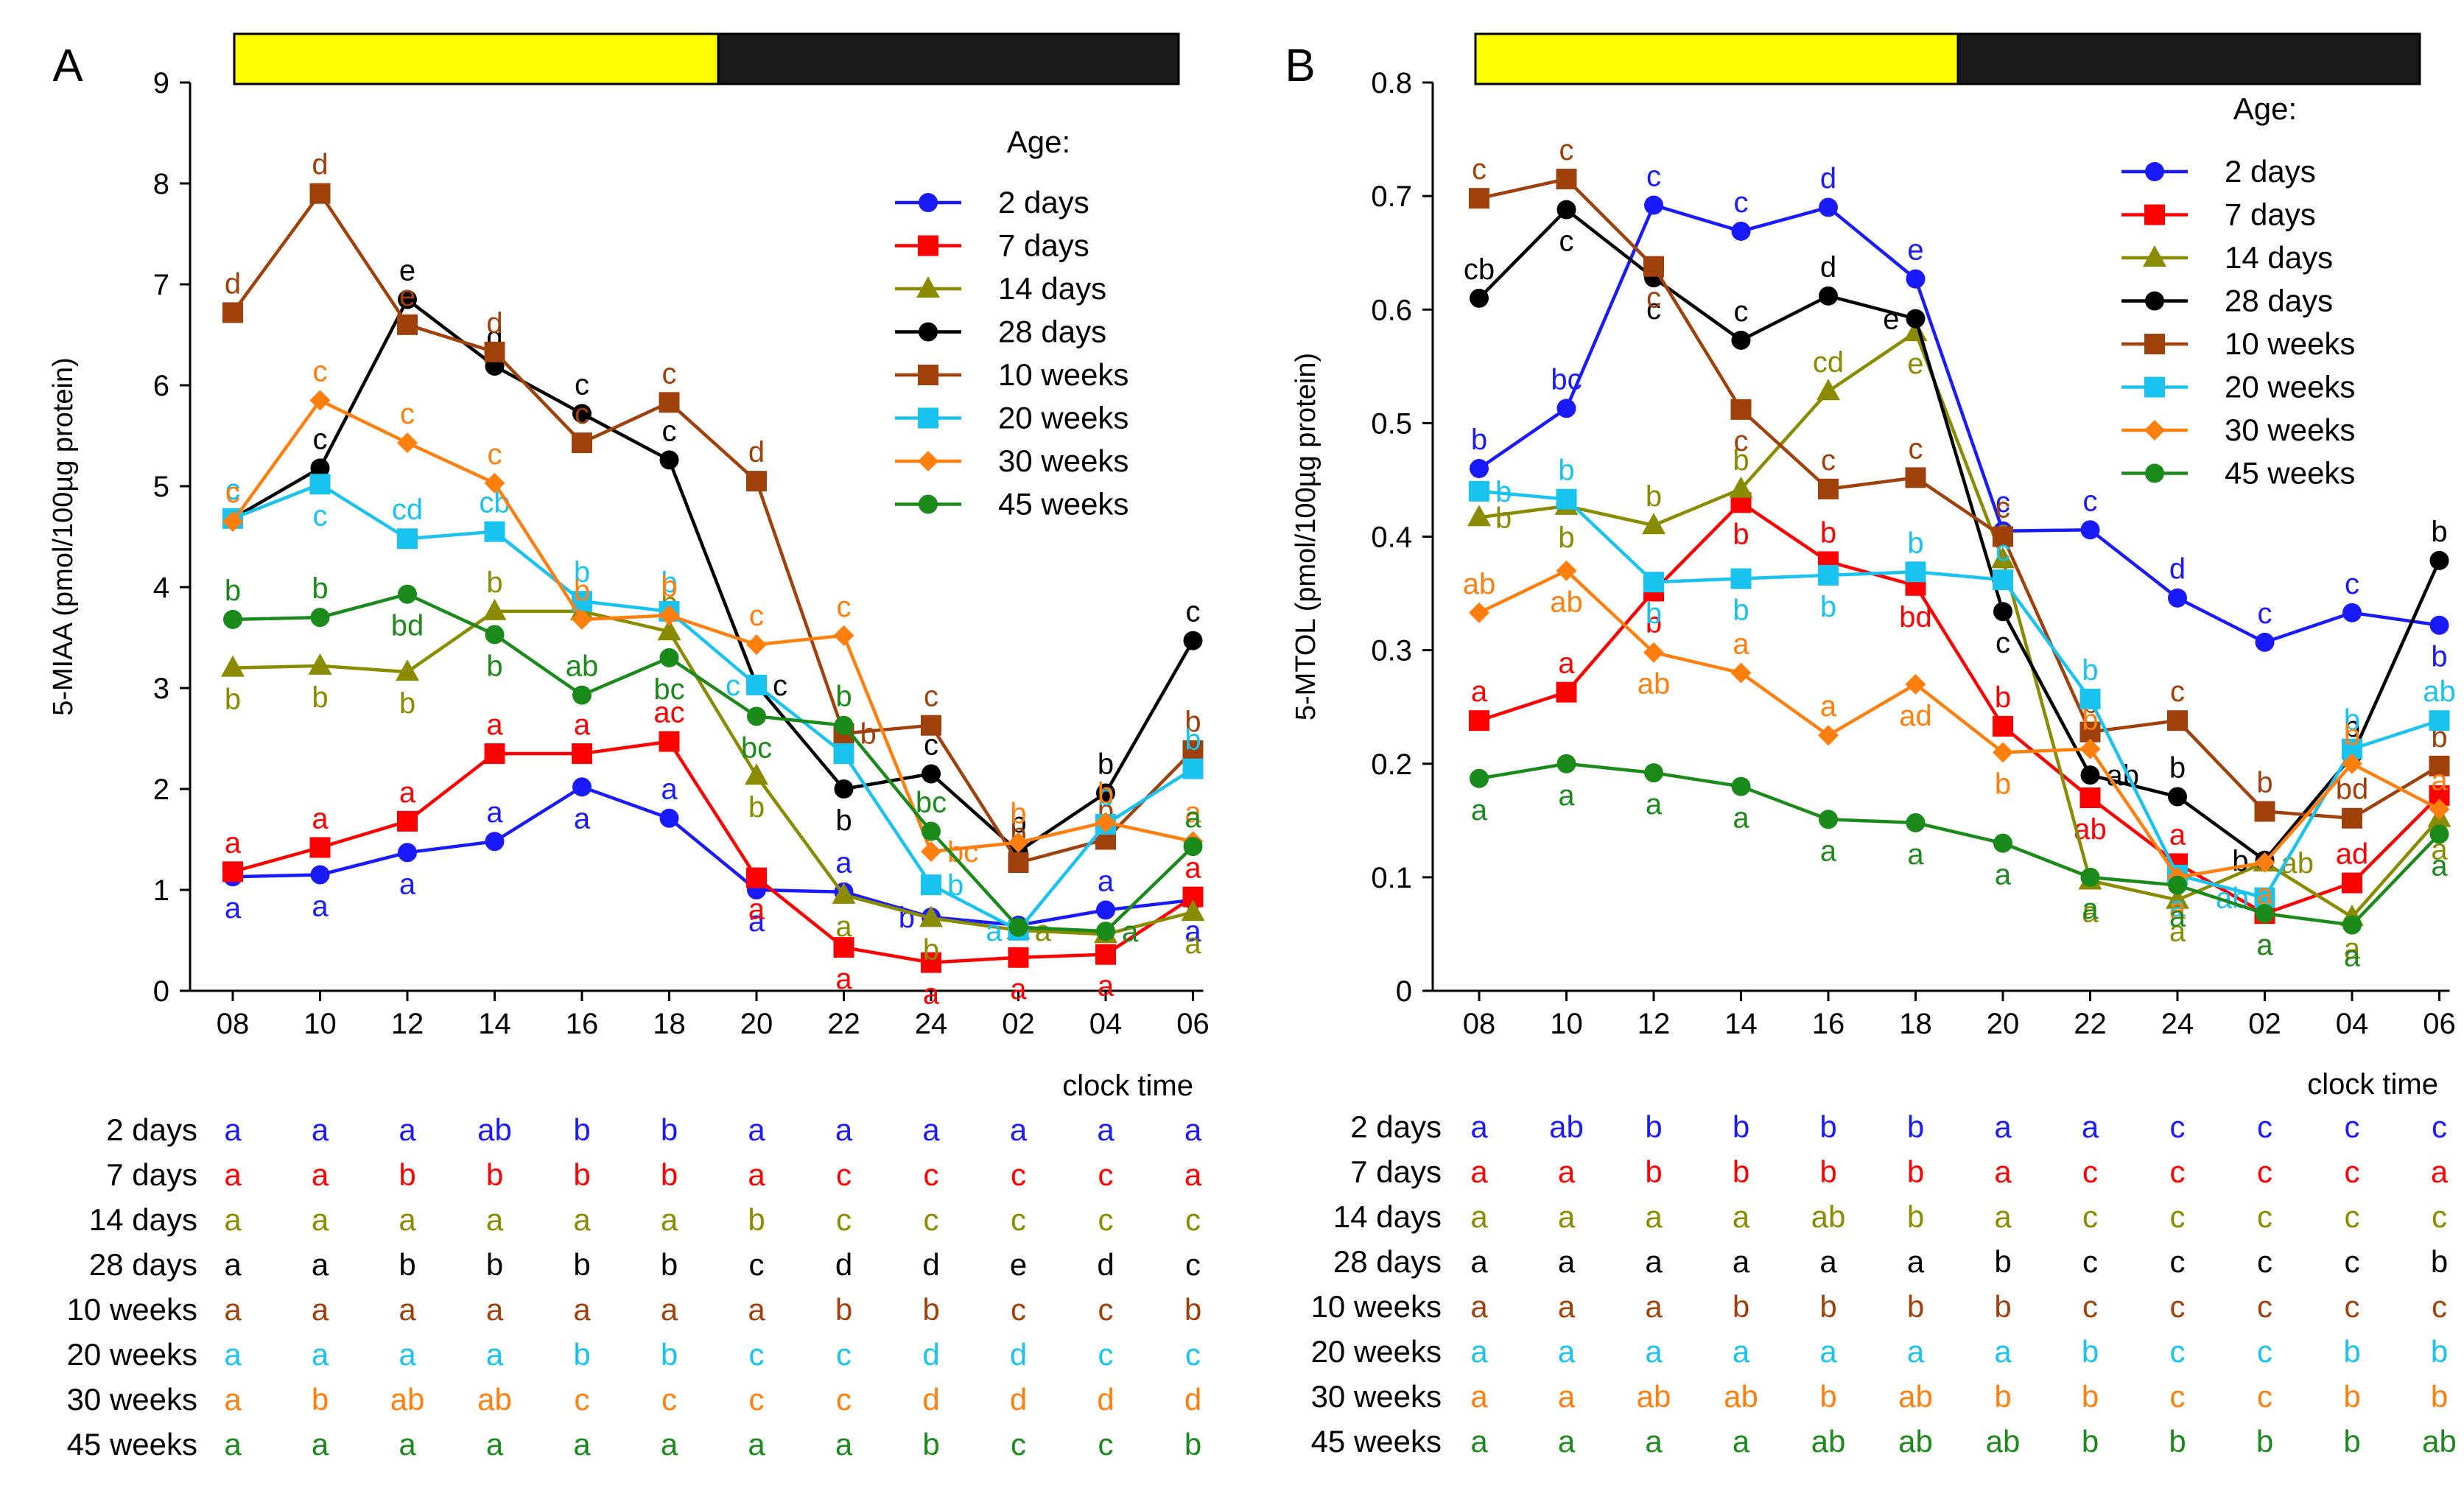  I want to click on table-cell: ab, so click(2439, 1441).